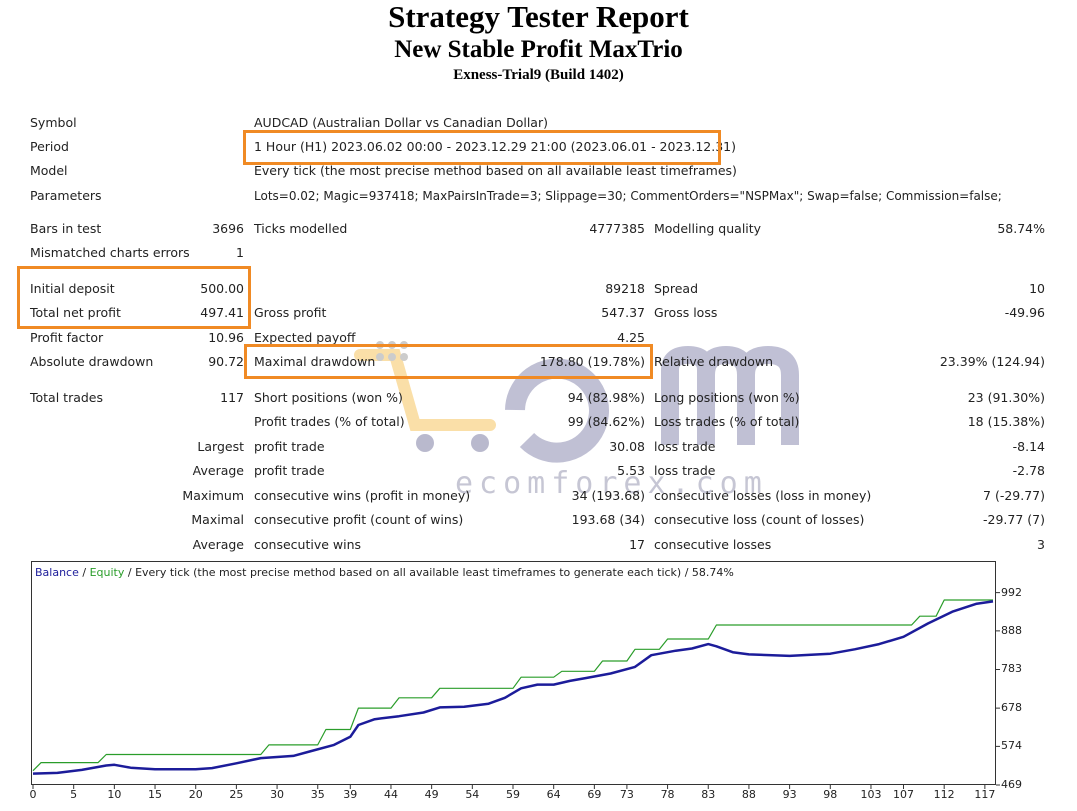 Image resolution: width=1077 pixels, height=811 pixels. Describe the element at coordinates (1006, 421) in the screenshot. I see `loss-trades-value: 18 (15.38%)` at that location.